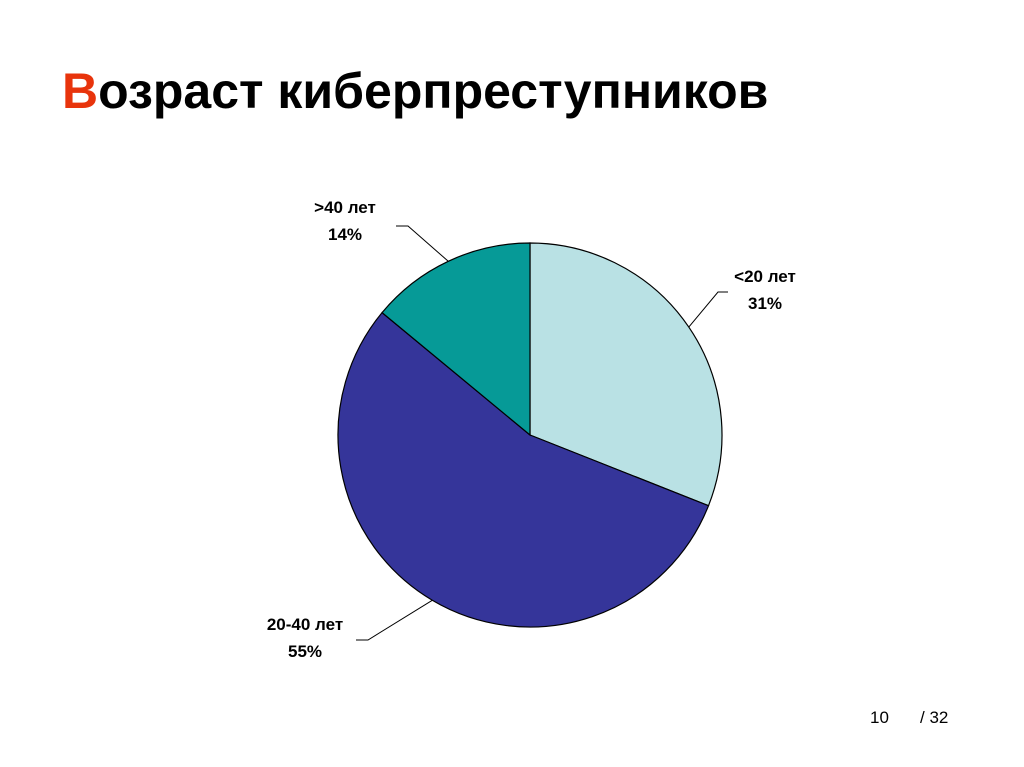 The width and height of the screenshot is (1024, 767). What do you see at coordinates (879, 717) in the screenshot?
I see `page-number: 10` at bounding box center [879, 717].